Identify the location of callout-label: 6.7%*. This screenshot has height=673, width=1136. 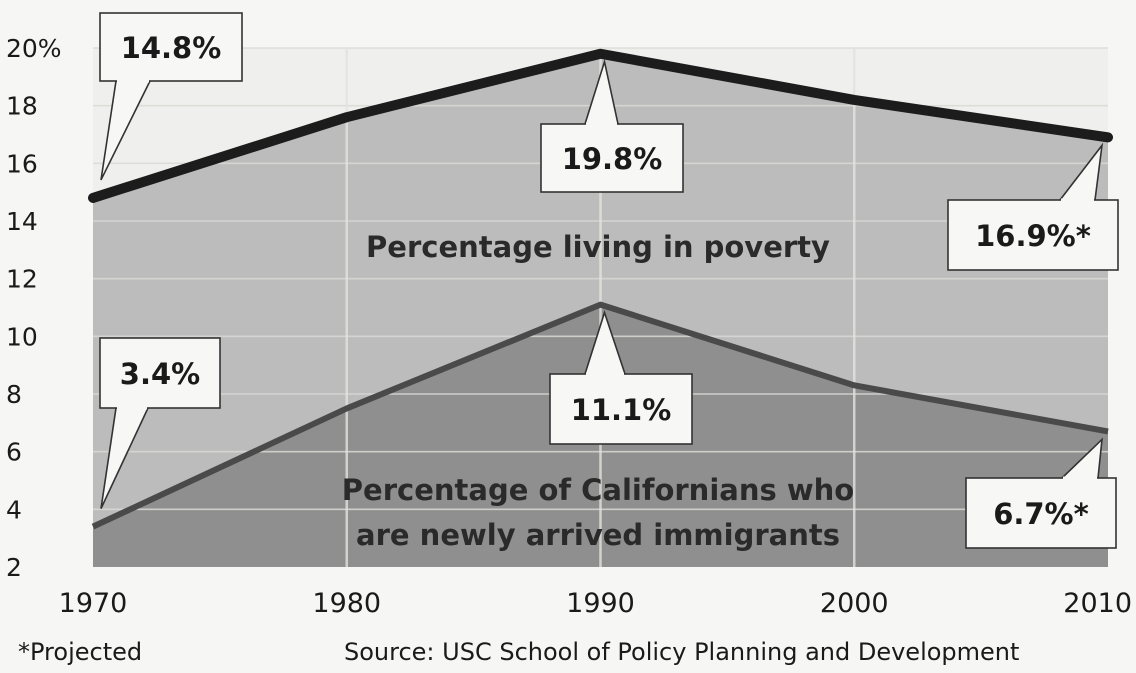
(1041, 514).